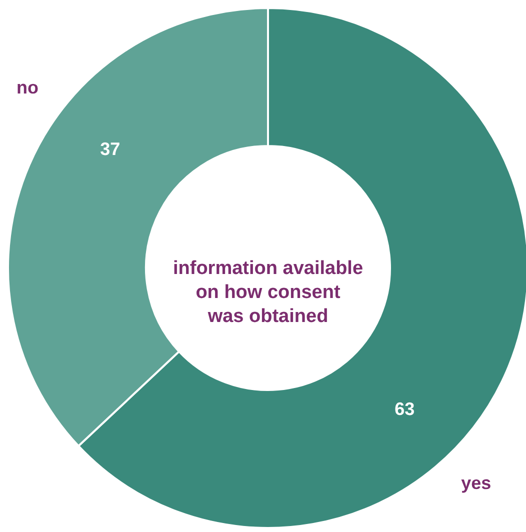 The width and height of the screenshot is (526, 532). What do you see at coordinates (268, 292) in the screenshot?
I see `text: information available on how consent was obtained` at bounding box center [268, 292].